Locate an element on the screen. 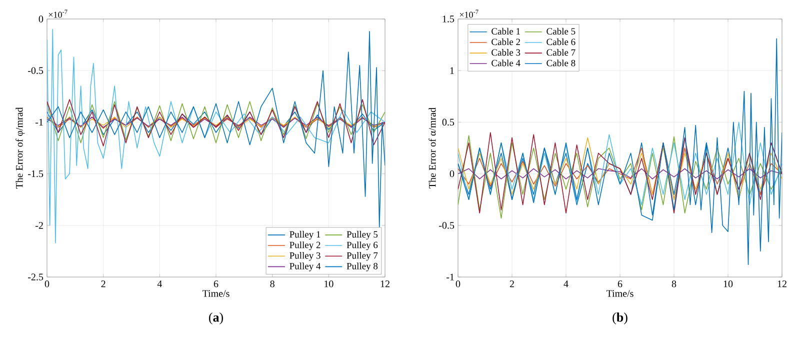  text: (a) is located at coordinates (216, 318).